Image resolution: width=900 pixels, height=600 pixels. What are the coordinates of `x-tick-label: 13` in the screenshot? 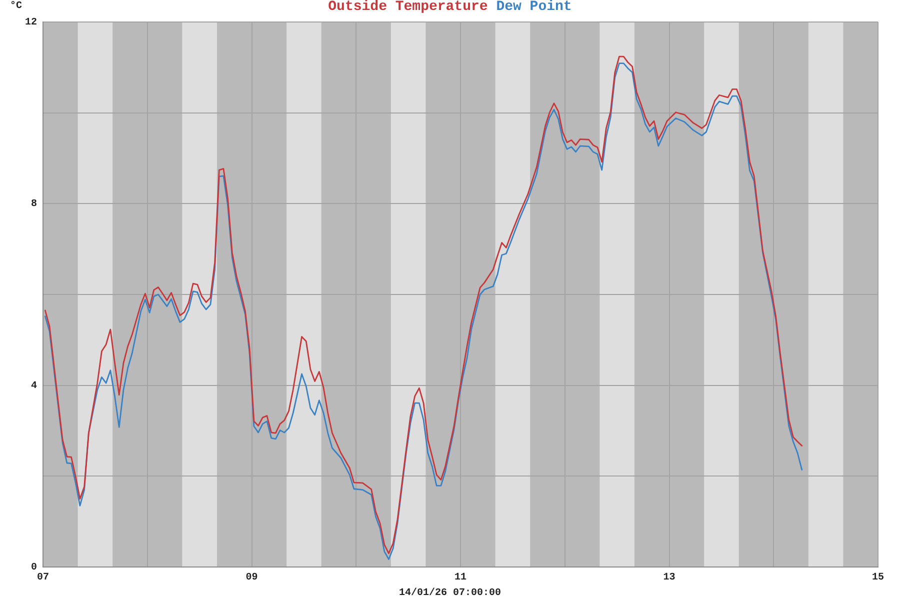 It's located at (669, 578).